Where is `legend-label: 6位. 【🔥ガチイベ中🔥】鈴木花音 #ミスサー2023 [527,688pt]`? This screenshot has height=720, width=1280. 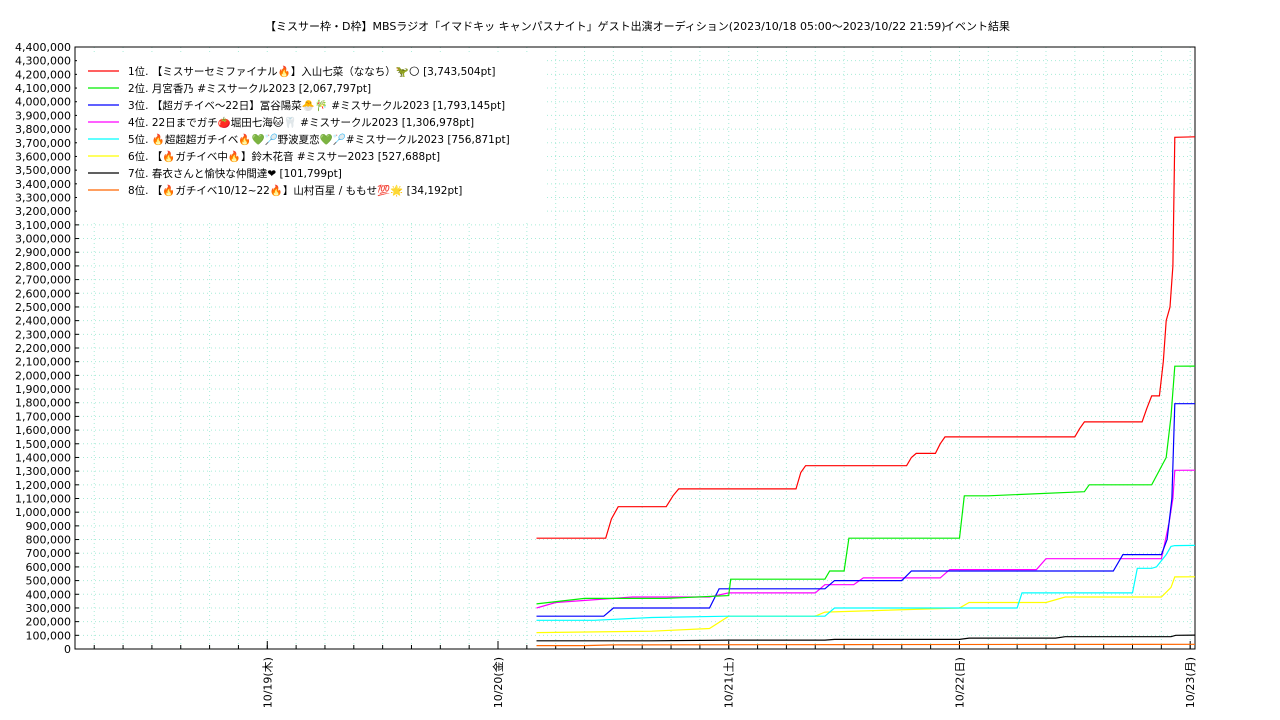 legend-label: 6位. 【🔥ガチイベ中🔥】鈴木花音 #ミスサー2023 [527,688pt] is located at coordinates (284, 156).